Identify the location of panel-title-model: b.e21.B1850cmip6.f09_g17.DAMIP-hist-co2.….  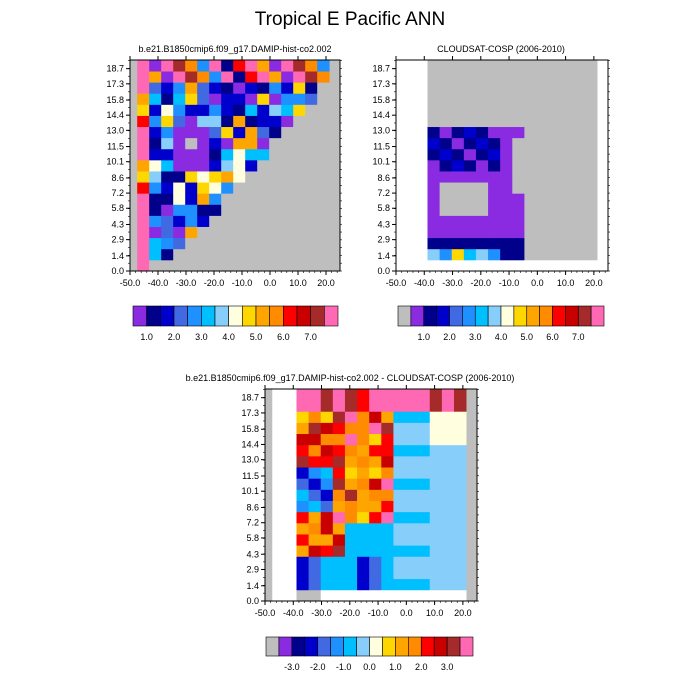
(235, 49).